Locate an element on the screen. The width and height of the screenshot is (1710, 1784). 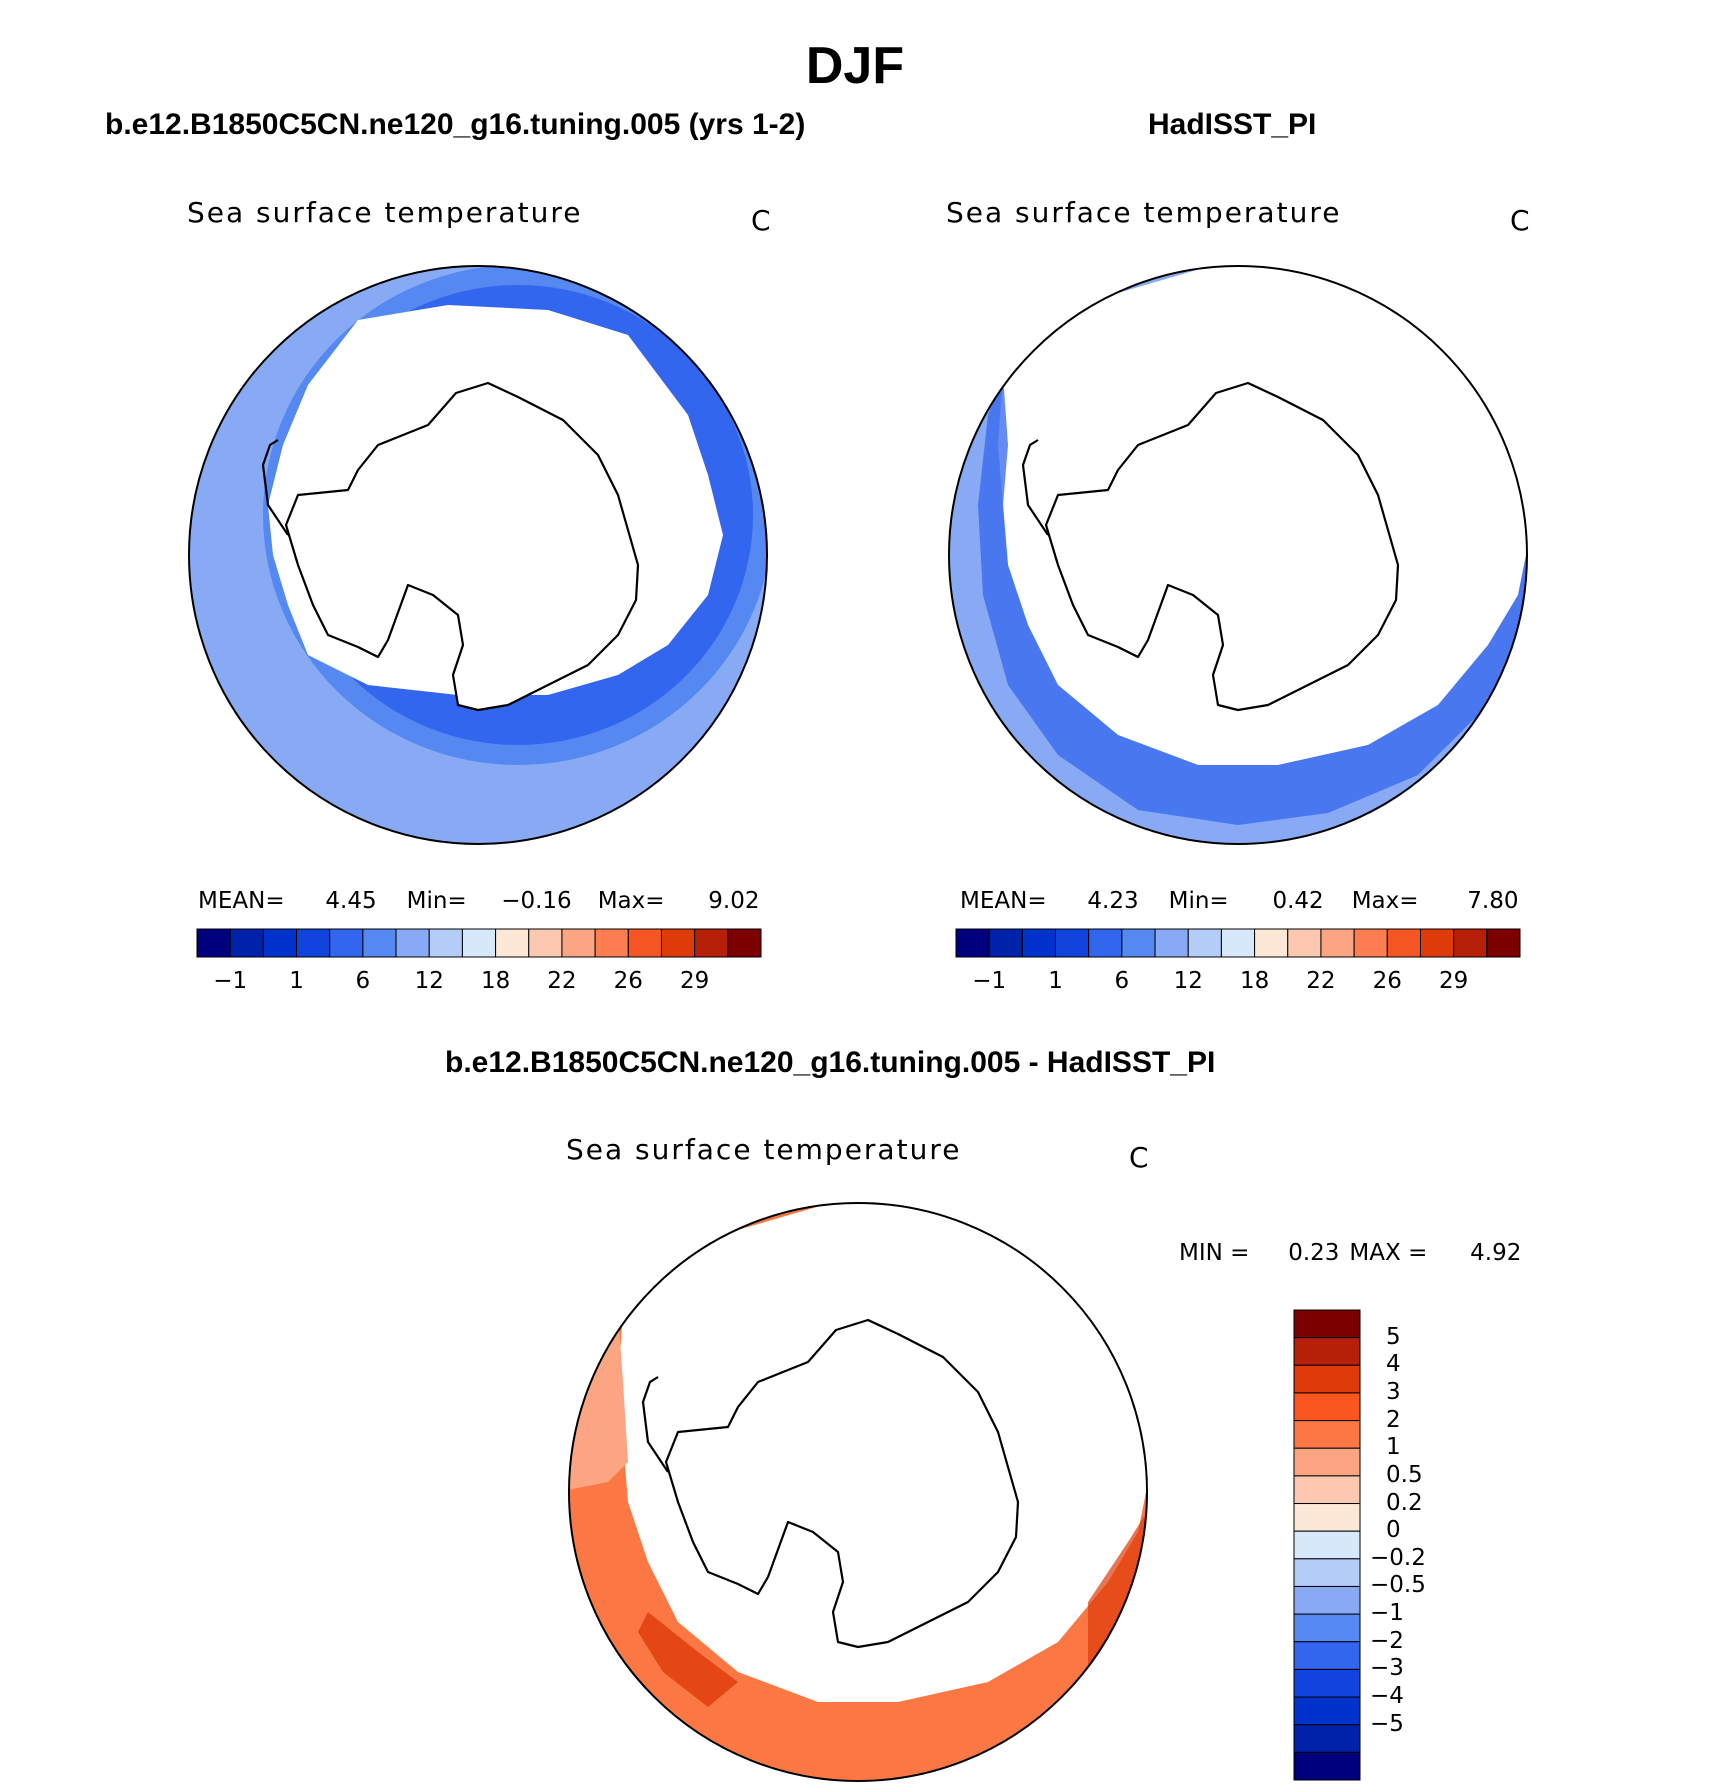
diff-colorbar-tick-label: 0 is located at coordinates (1393, 1530).